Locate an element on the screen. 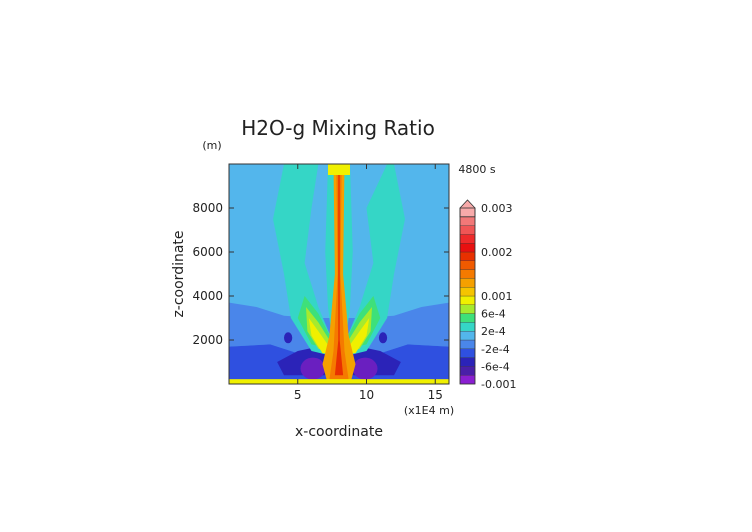 This screenshot has height=532, width=752. y-tick-label-3: 8000 is located at coordinates (207, 208).